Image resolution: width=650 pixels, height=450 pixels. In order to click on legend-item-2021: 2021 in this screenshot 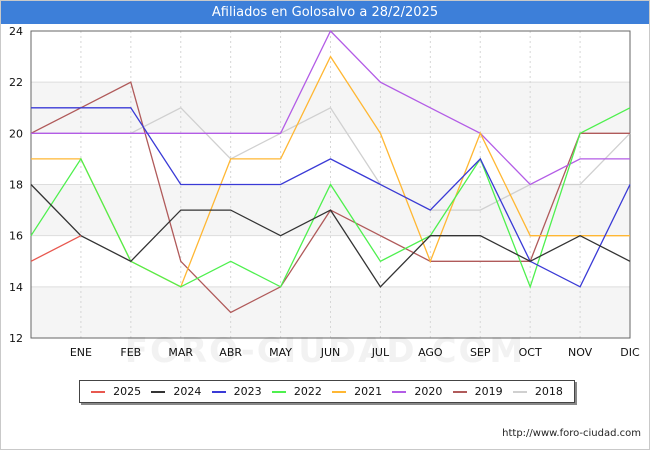, I will do `click(357, 391)`.